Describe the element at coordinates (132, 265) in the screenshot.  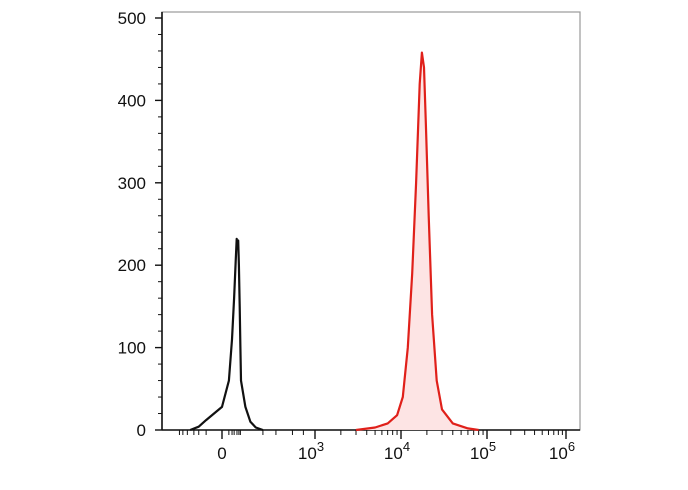
I see `y-tick-label: 200` at that location.